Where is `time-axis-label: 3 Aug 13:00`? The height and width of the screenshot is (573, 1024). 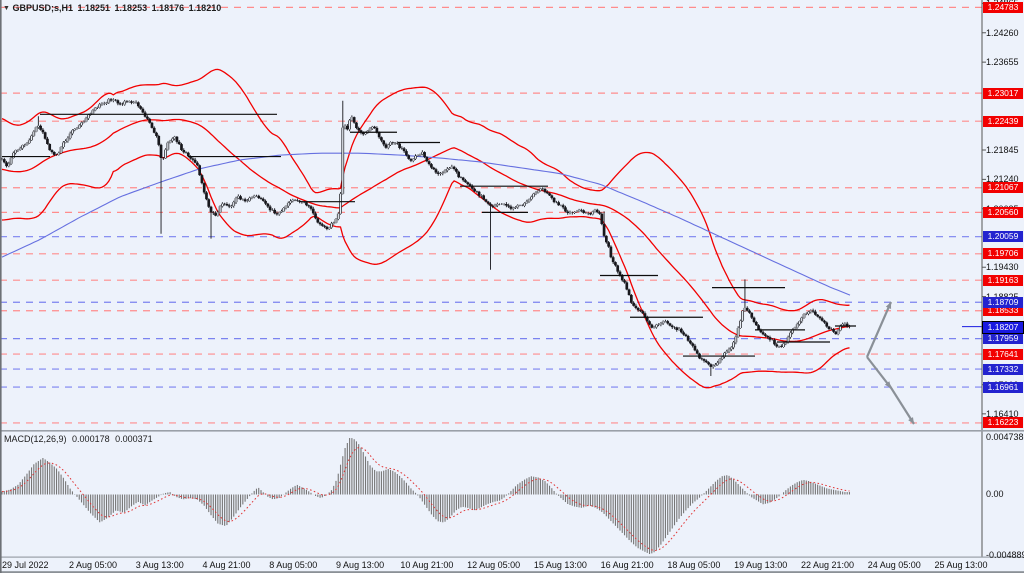 time-axis-label: 3 Aug 13:00 is located at coordinates (159, 565).